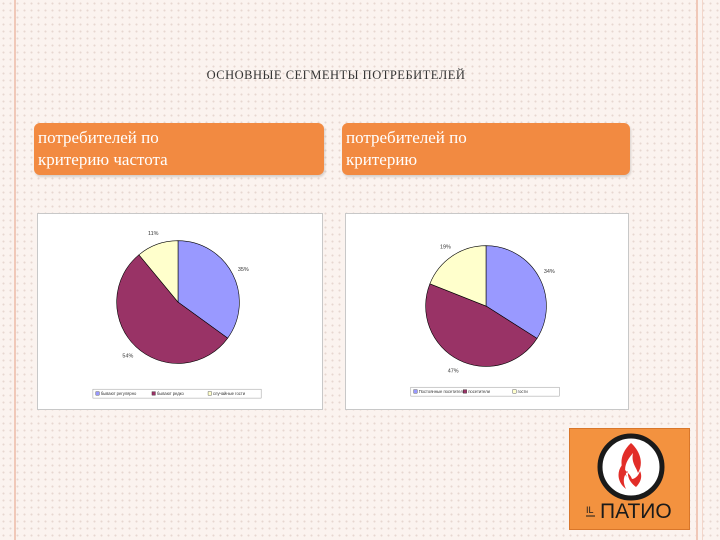  Describe the element at coordinates (479, 391) in the screenshot. I see `legend-entry-2: посетители` at that location.